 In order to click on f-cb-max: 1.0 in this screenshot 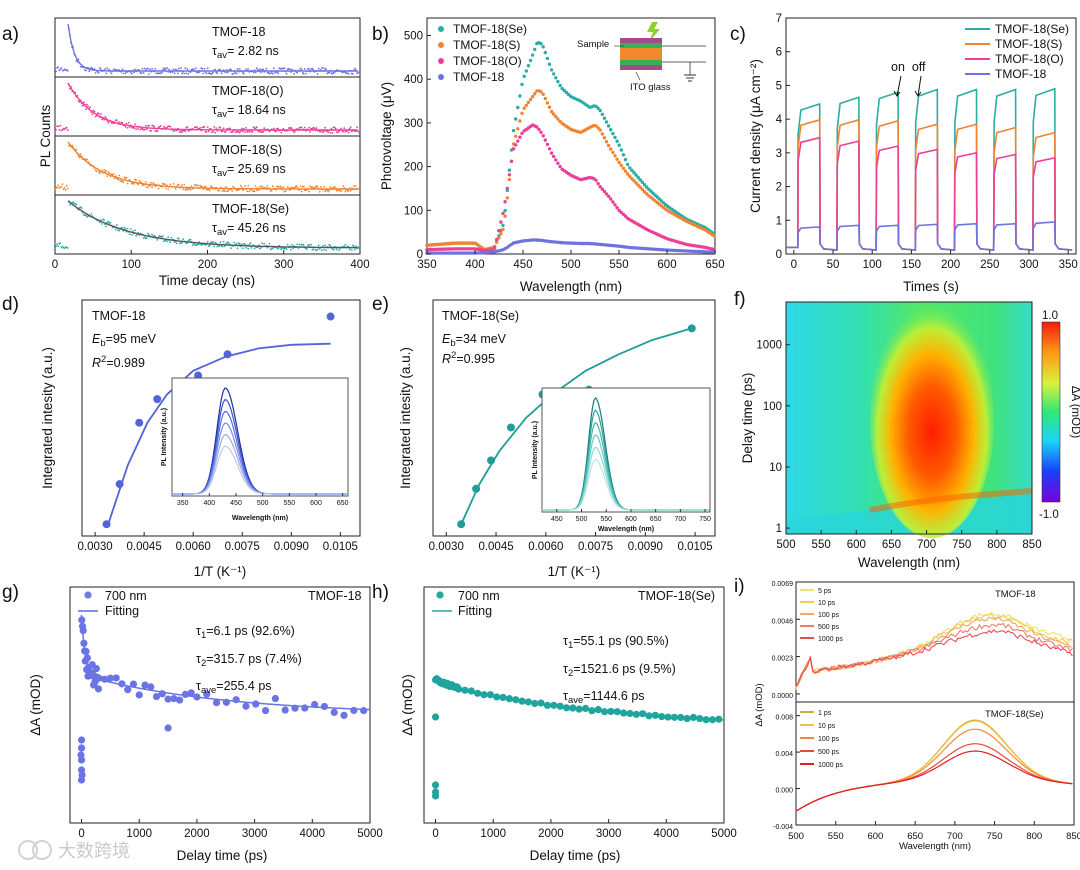, I will do `click(1050, 316)`.